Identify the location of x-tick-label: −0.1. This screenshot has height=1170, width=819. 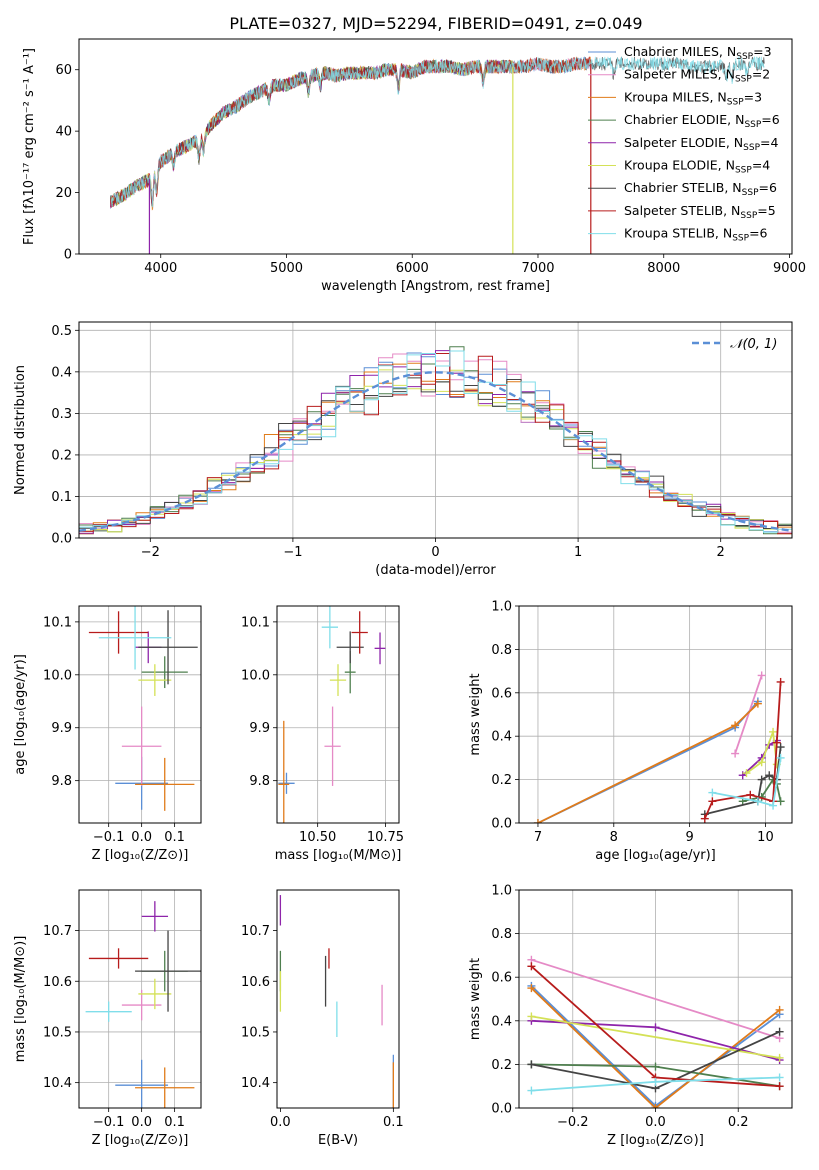
(109, 1122).